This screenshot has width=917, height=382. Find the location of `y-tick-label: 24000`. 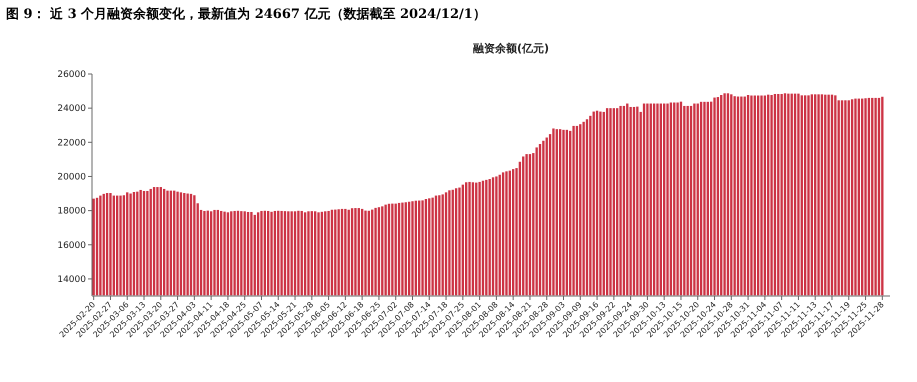

y-tick-label: 24000 is located at coordinates (71, 109).